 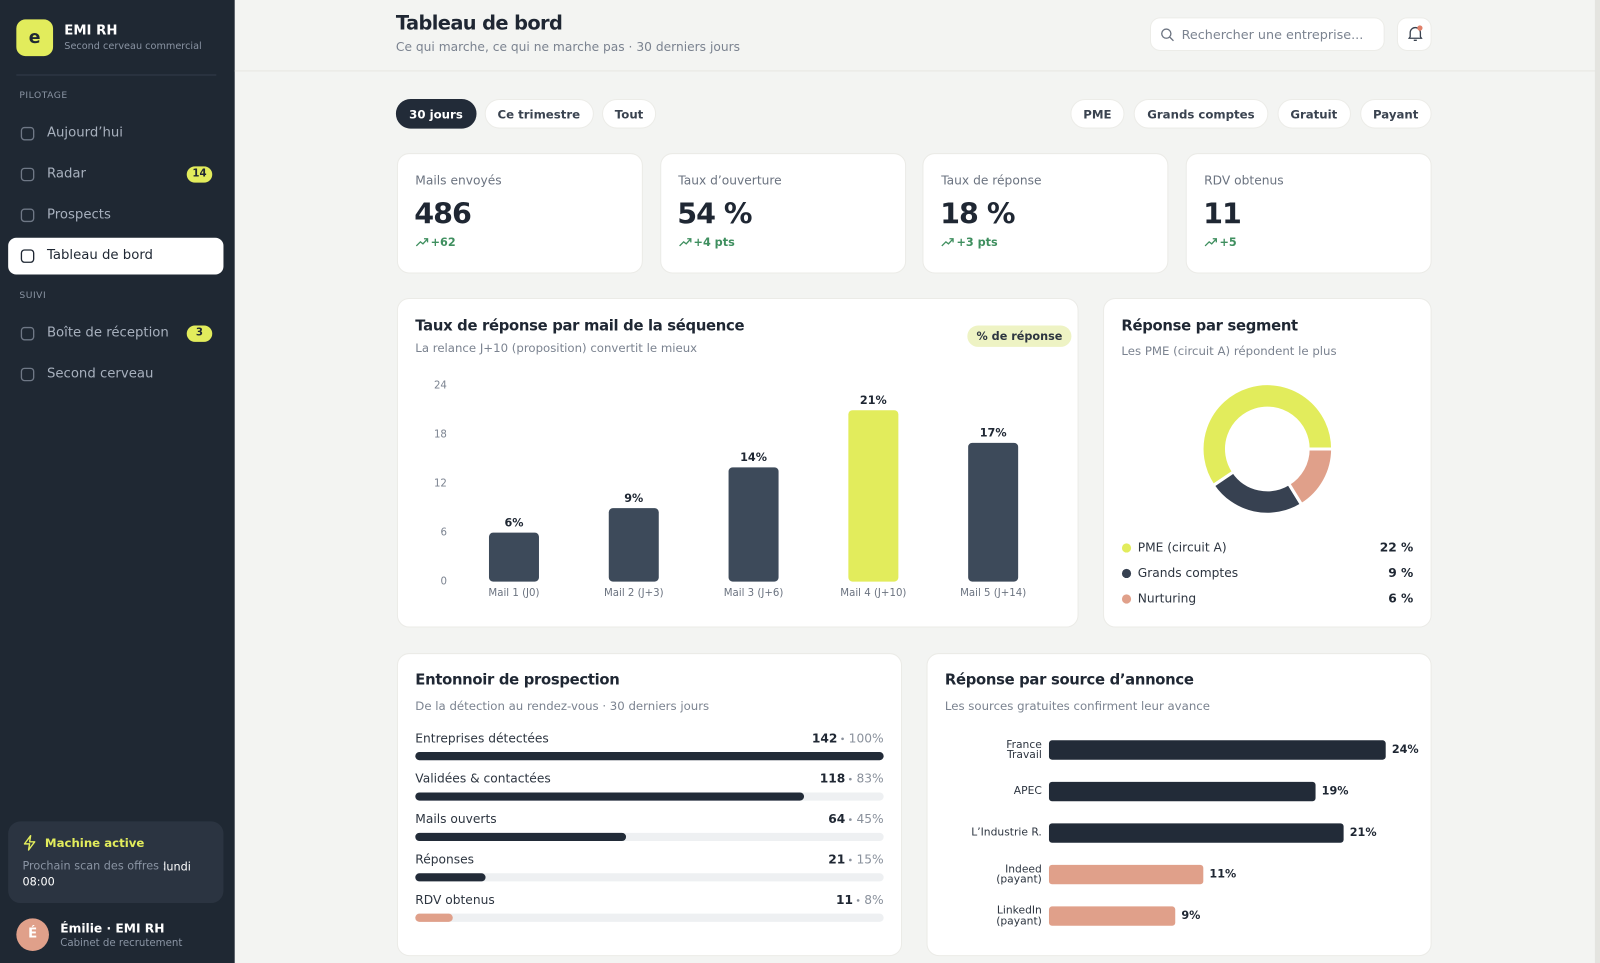 What do you see at coordinates (443, 213) in the screenshot?
I see `kpi-value: 486` at bounding box center [443, 213].